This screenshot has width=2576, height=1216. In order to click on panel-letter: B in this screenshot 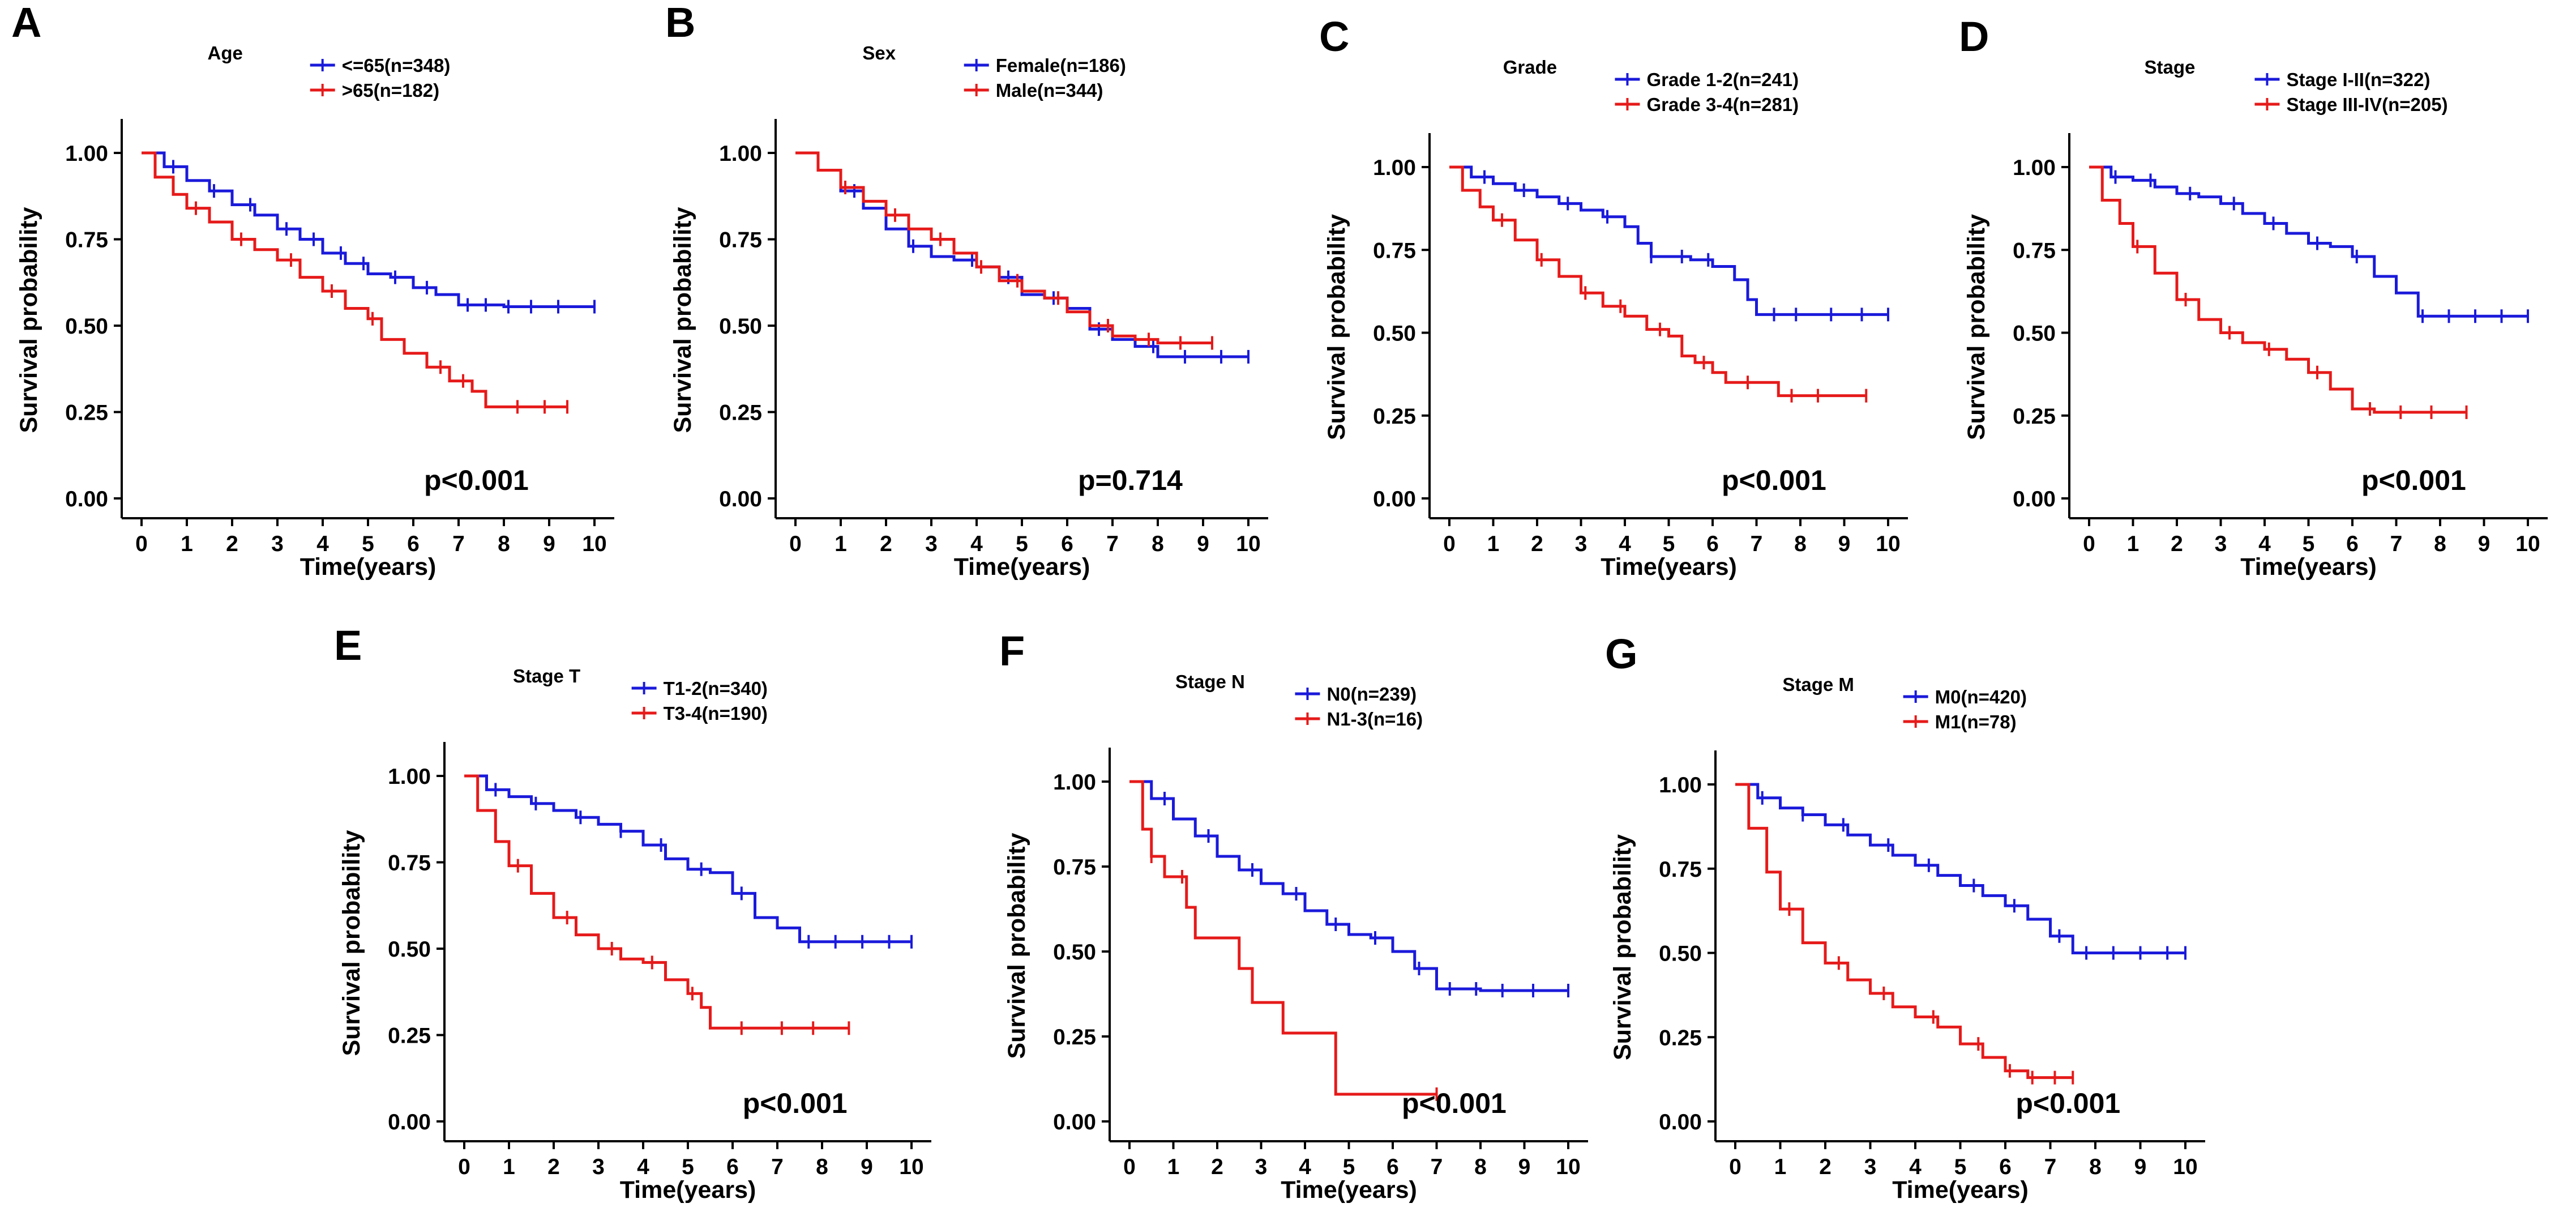, I will do `click(680, 23)`.